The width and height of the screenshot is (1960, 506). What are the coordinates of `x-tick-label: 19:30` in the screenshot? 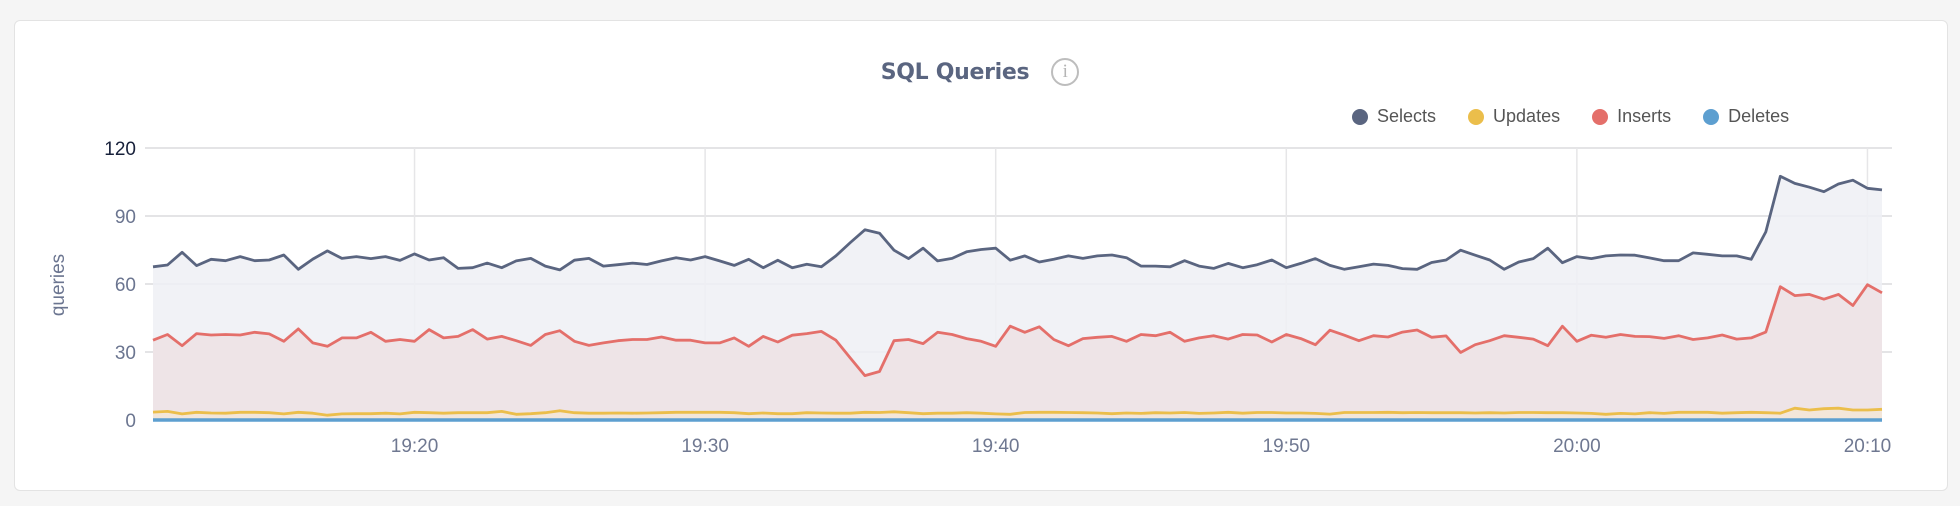 It's located at (705, 446).